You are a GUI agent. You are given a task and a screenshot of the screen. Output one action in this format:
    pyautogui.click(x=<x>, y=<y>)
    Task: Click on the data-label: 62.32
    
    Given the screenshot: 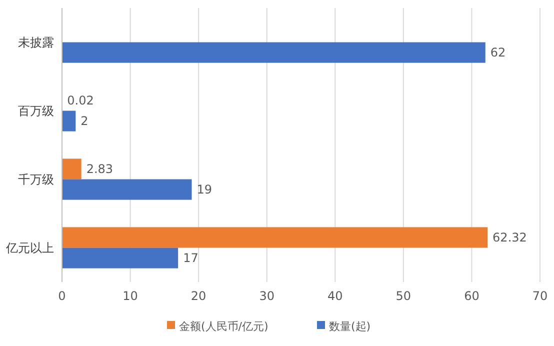 What is the action you would take?
    pyautogui.click(x=509, y=237)
    